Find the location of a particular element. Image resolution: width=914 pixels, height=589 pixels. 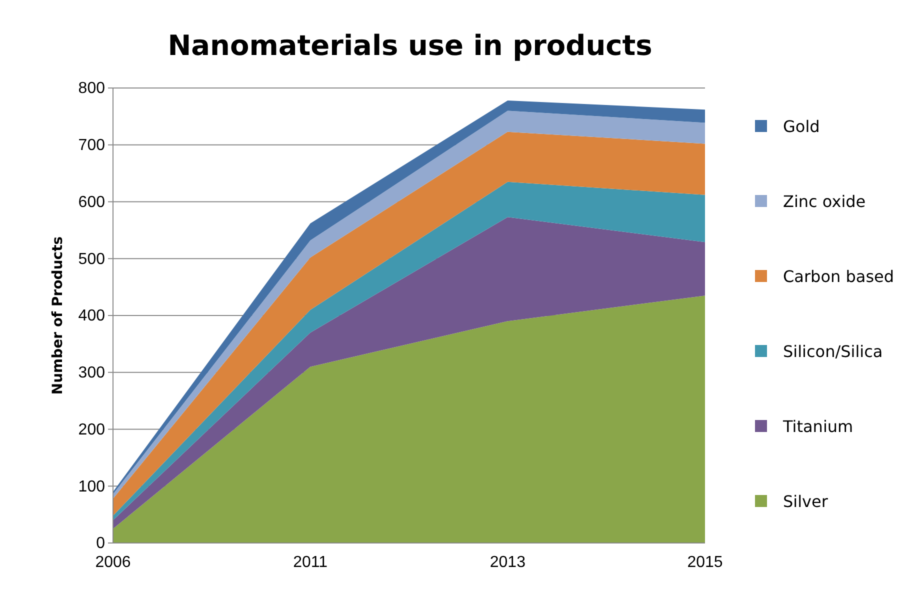

legend-label: Gold is located at coordinates (801, 126).